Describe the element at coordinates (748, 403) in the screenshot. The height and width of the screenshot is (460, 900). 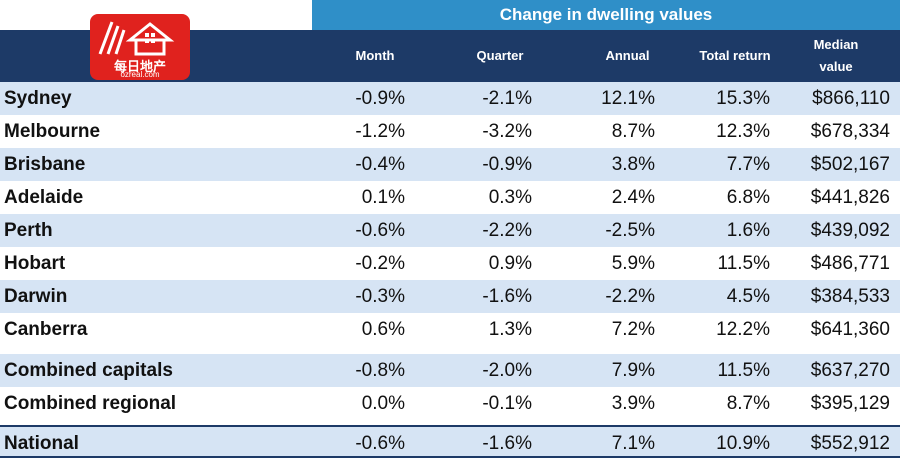
I see `cell-total-return: 8.7%` at that location.